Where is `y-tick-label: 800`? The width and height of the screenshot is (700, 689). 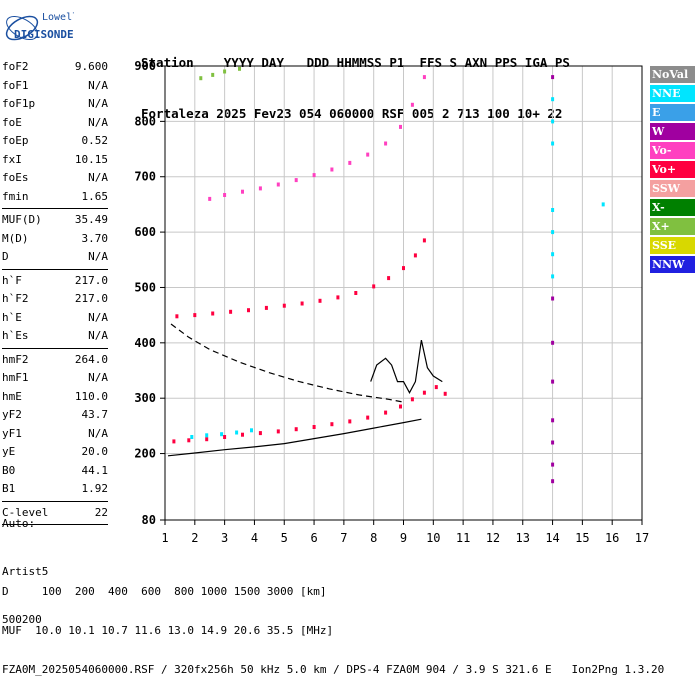 y-tick-label: 800 is located at coordinates (145, 121).